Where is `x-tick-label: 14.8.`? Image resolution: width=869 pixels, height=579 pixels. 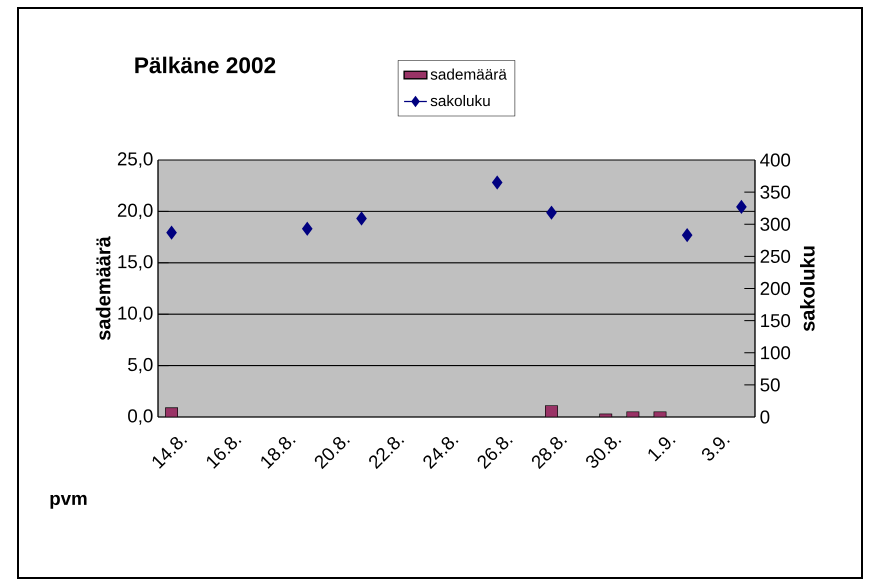 x-tick-label: 14.8. is located at coordinates (170, 453).